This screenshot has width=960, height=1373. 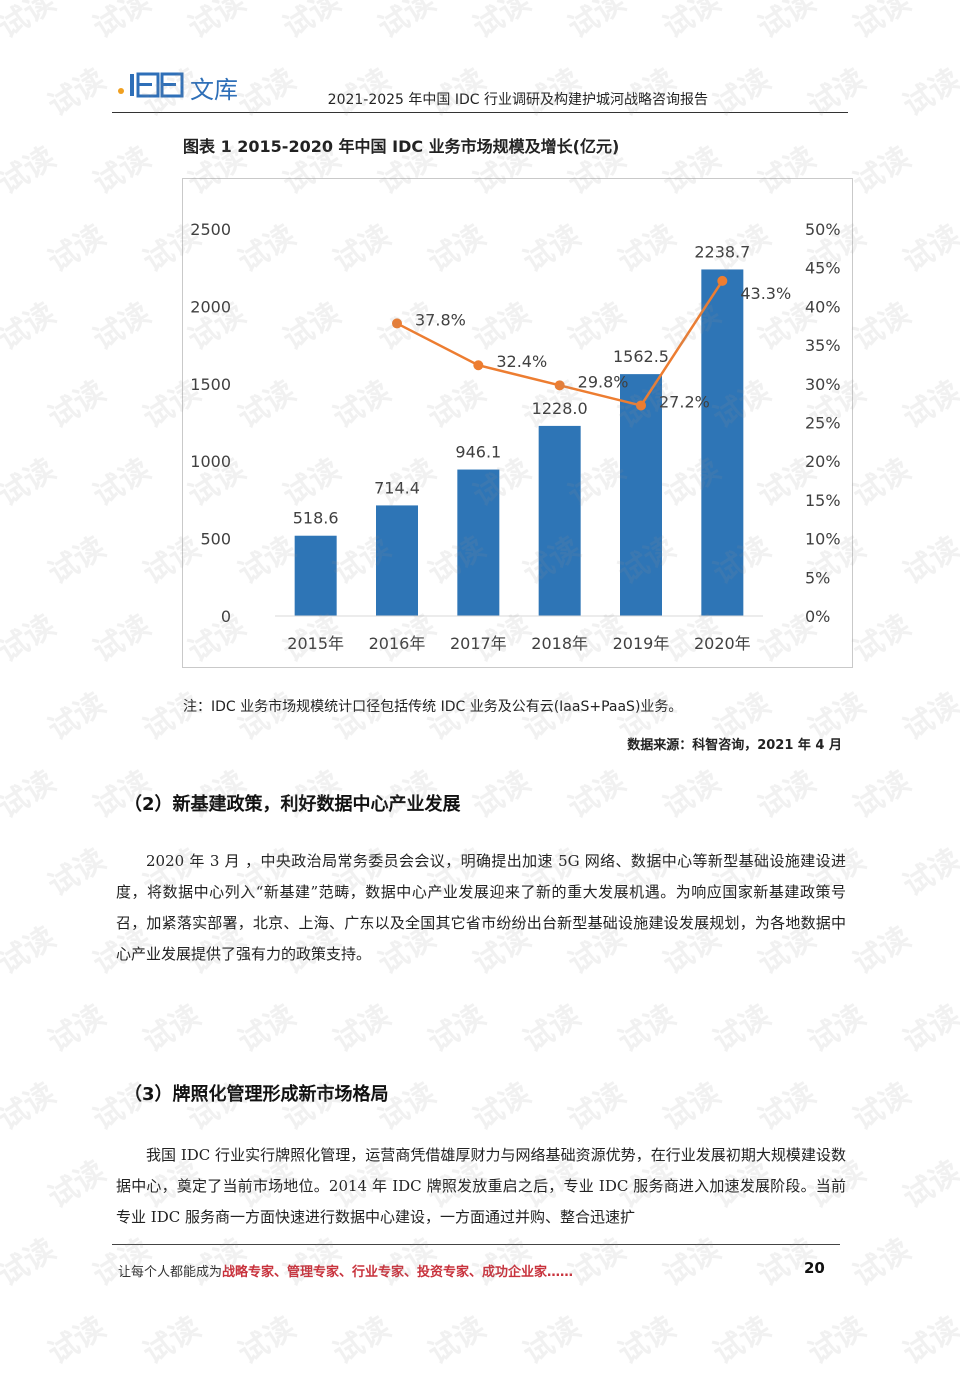 What do you see at coordinates (722, 643) in the screenshot?
I see `x-tick-label: 2020年` at bounding box center [722, 643].